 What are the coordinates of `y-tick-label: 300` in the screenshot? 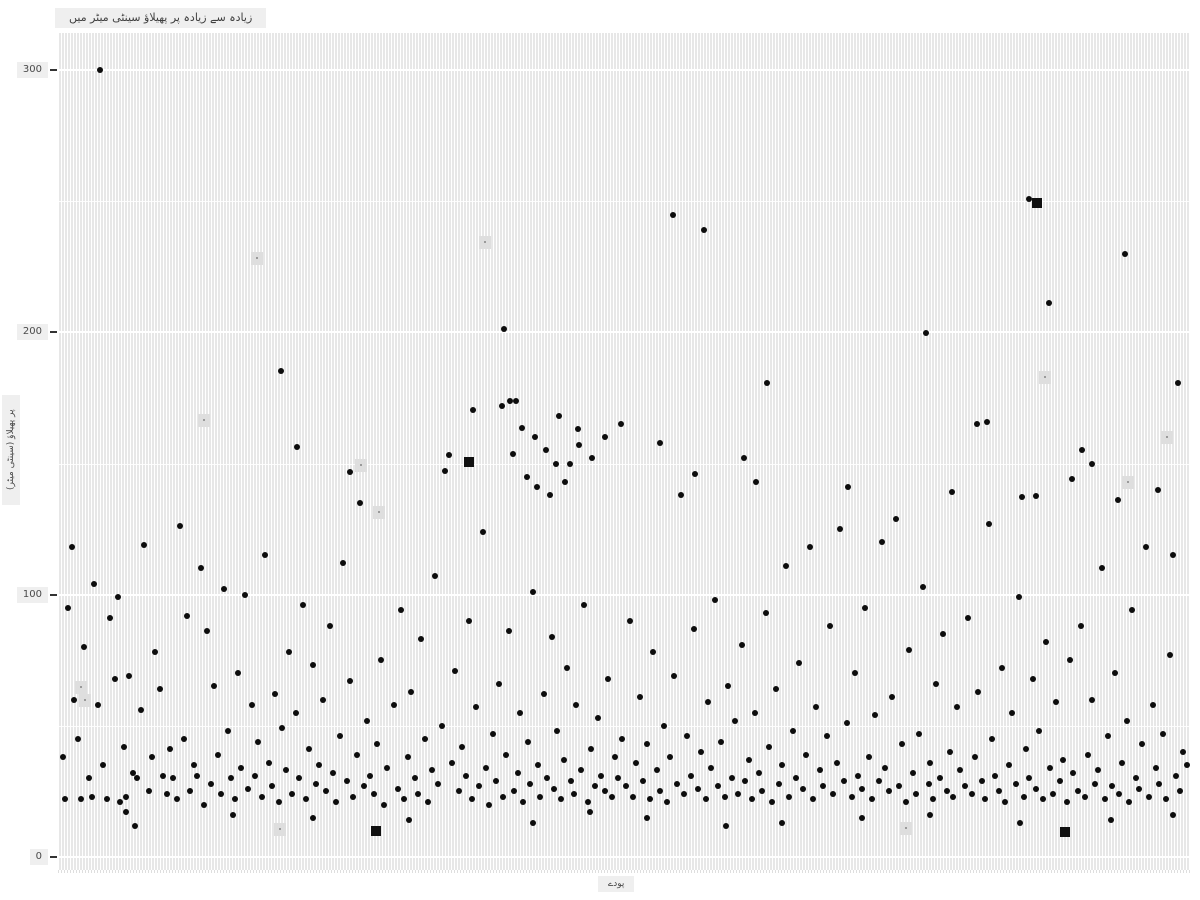 It's located at (32, 70).